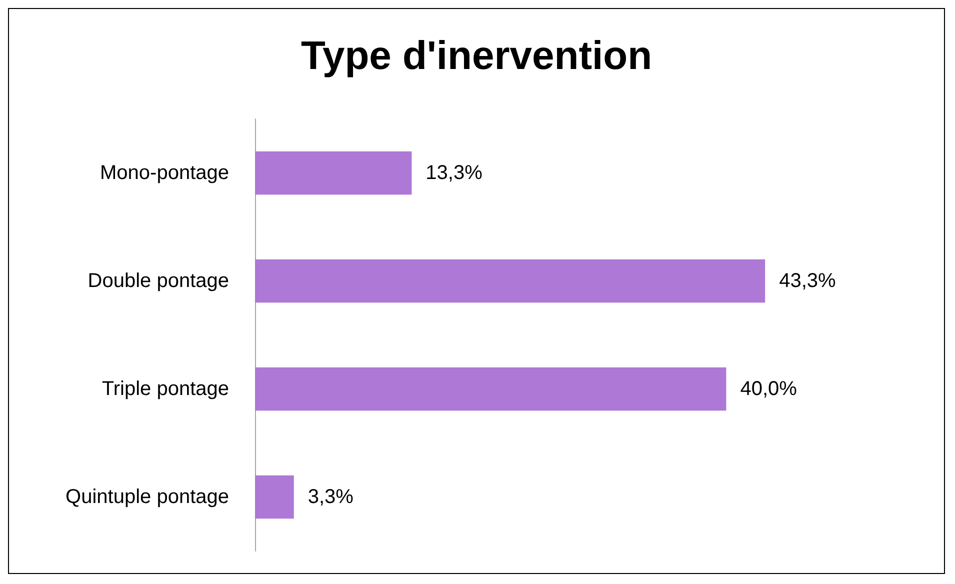  What do you see at coordinates (476, 56) in the screenshot?
I see `chart-title: Type d'inervention` at bounding box center [476, 56].